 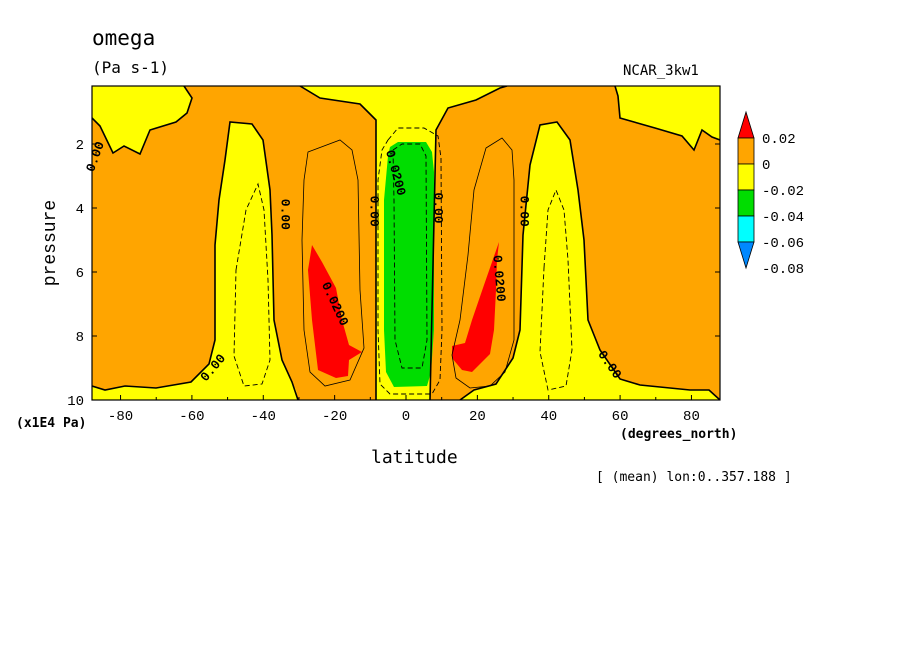 What do you see at coordinates (191, 417) in the screenshot?
I see `x-tick-label: -60` at bounding box center [191, 417].